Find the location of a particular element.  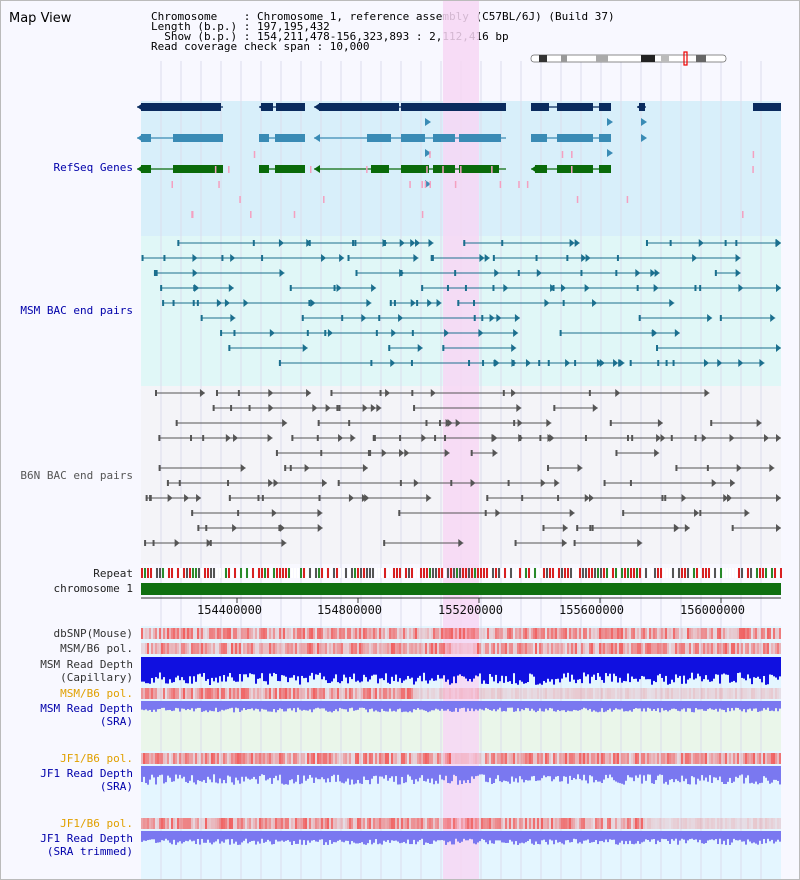

track-label-msm-b6-pol: MSM/B6 pol. is located at coordinates (96, 648).